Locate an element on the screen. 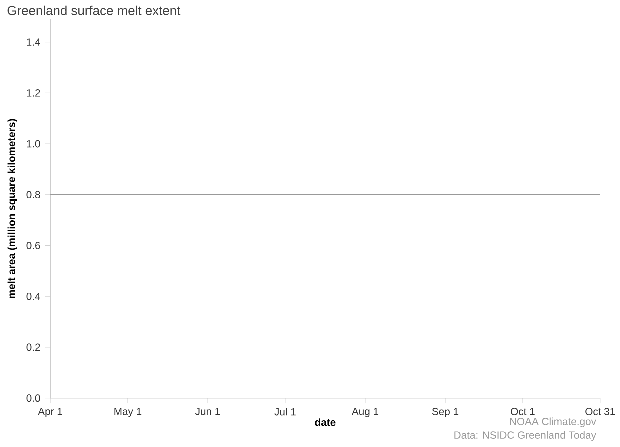  y-tick-label: 1.2 is located at coordinates (33, 93).